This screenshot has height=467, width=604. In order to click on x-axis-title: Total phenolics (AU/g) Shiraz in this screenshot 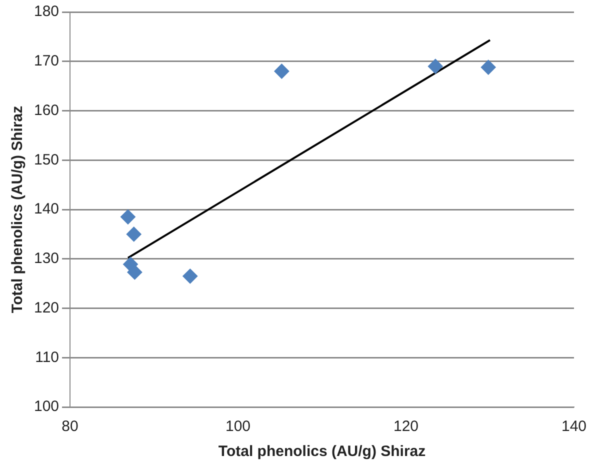, I will do `click(322, 451)`.